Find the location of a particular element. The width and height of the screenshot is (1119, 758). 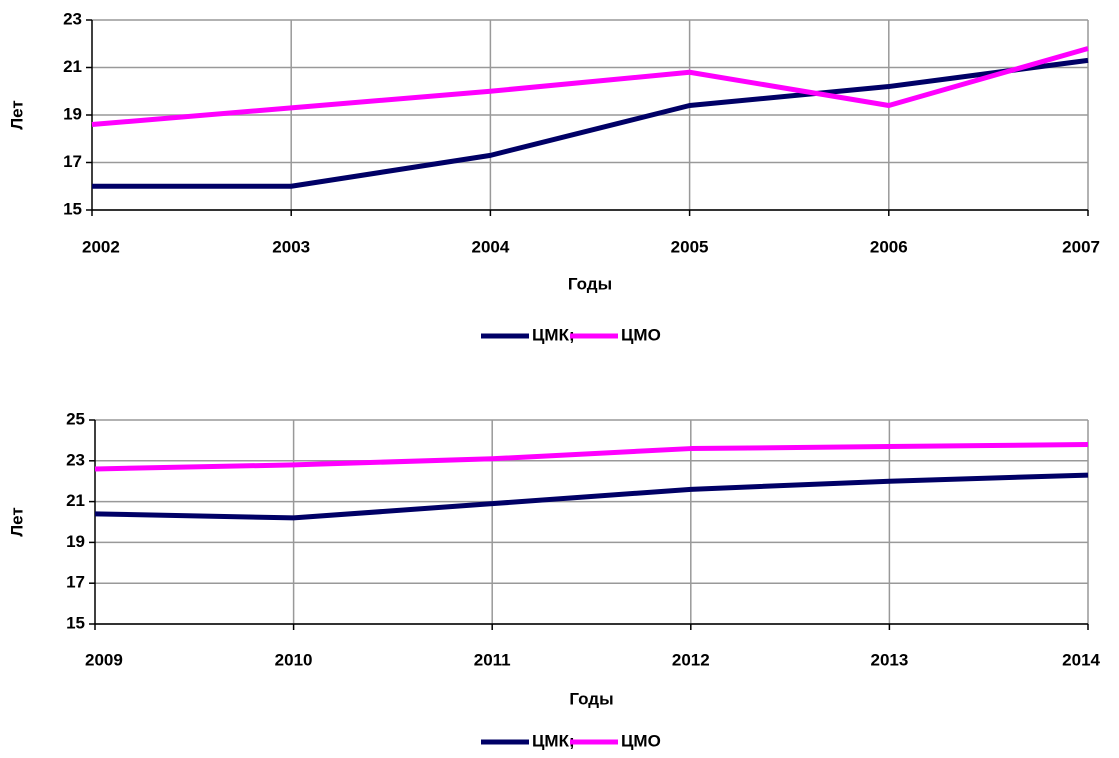

x-tick-label: 2011 is located at coordinates (492, 659).